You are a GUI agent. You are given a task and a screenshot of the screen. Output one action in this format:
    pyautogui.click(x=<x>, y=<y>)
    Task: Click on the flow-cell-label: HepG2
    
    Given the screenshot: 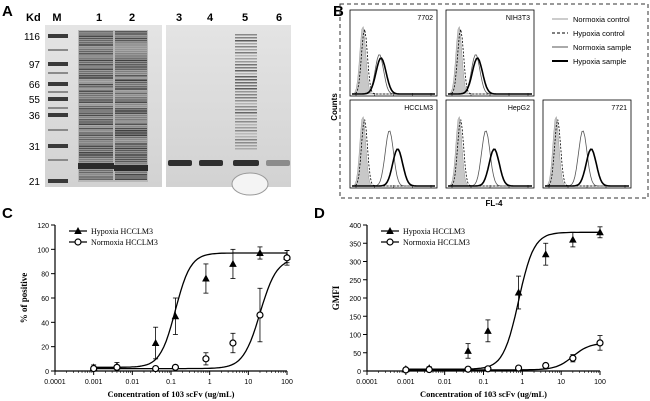 What is the action you would take?
    pyautogui.click(x=519, y=108)
    